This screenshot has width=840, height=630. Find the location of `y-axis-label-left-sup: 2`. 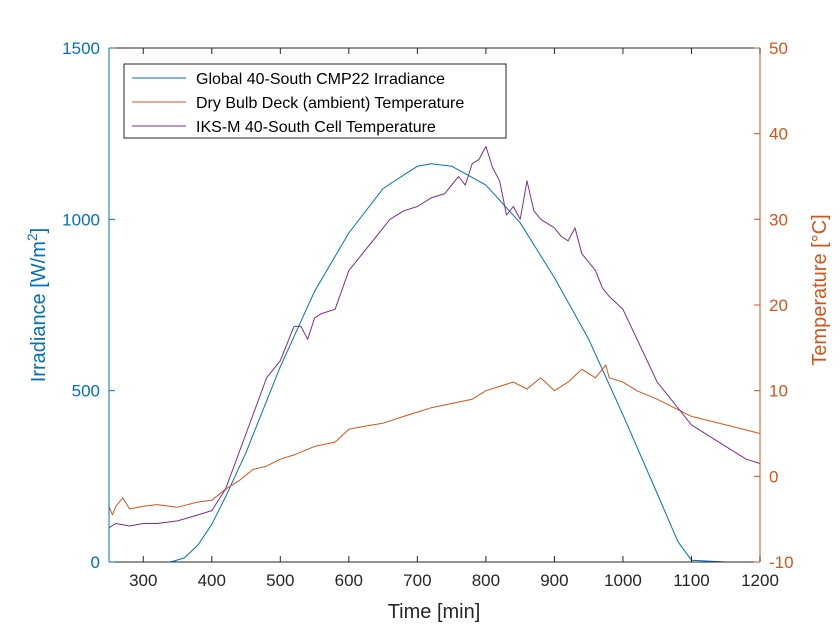

y-axis-label-left-sup: 2 is located at coordinates (32, 237).